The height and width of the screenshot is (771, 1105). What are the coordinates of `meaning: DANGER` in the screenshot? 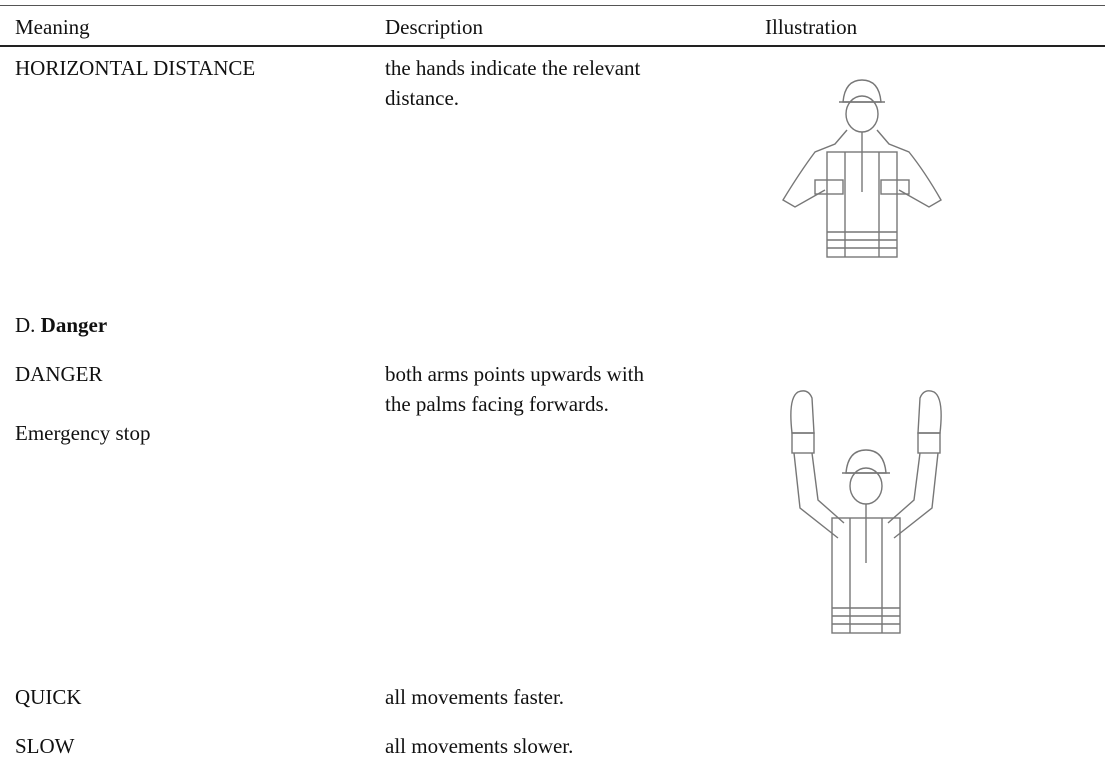 It's located at (59, 374).